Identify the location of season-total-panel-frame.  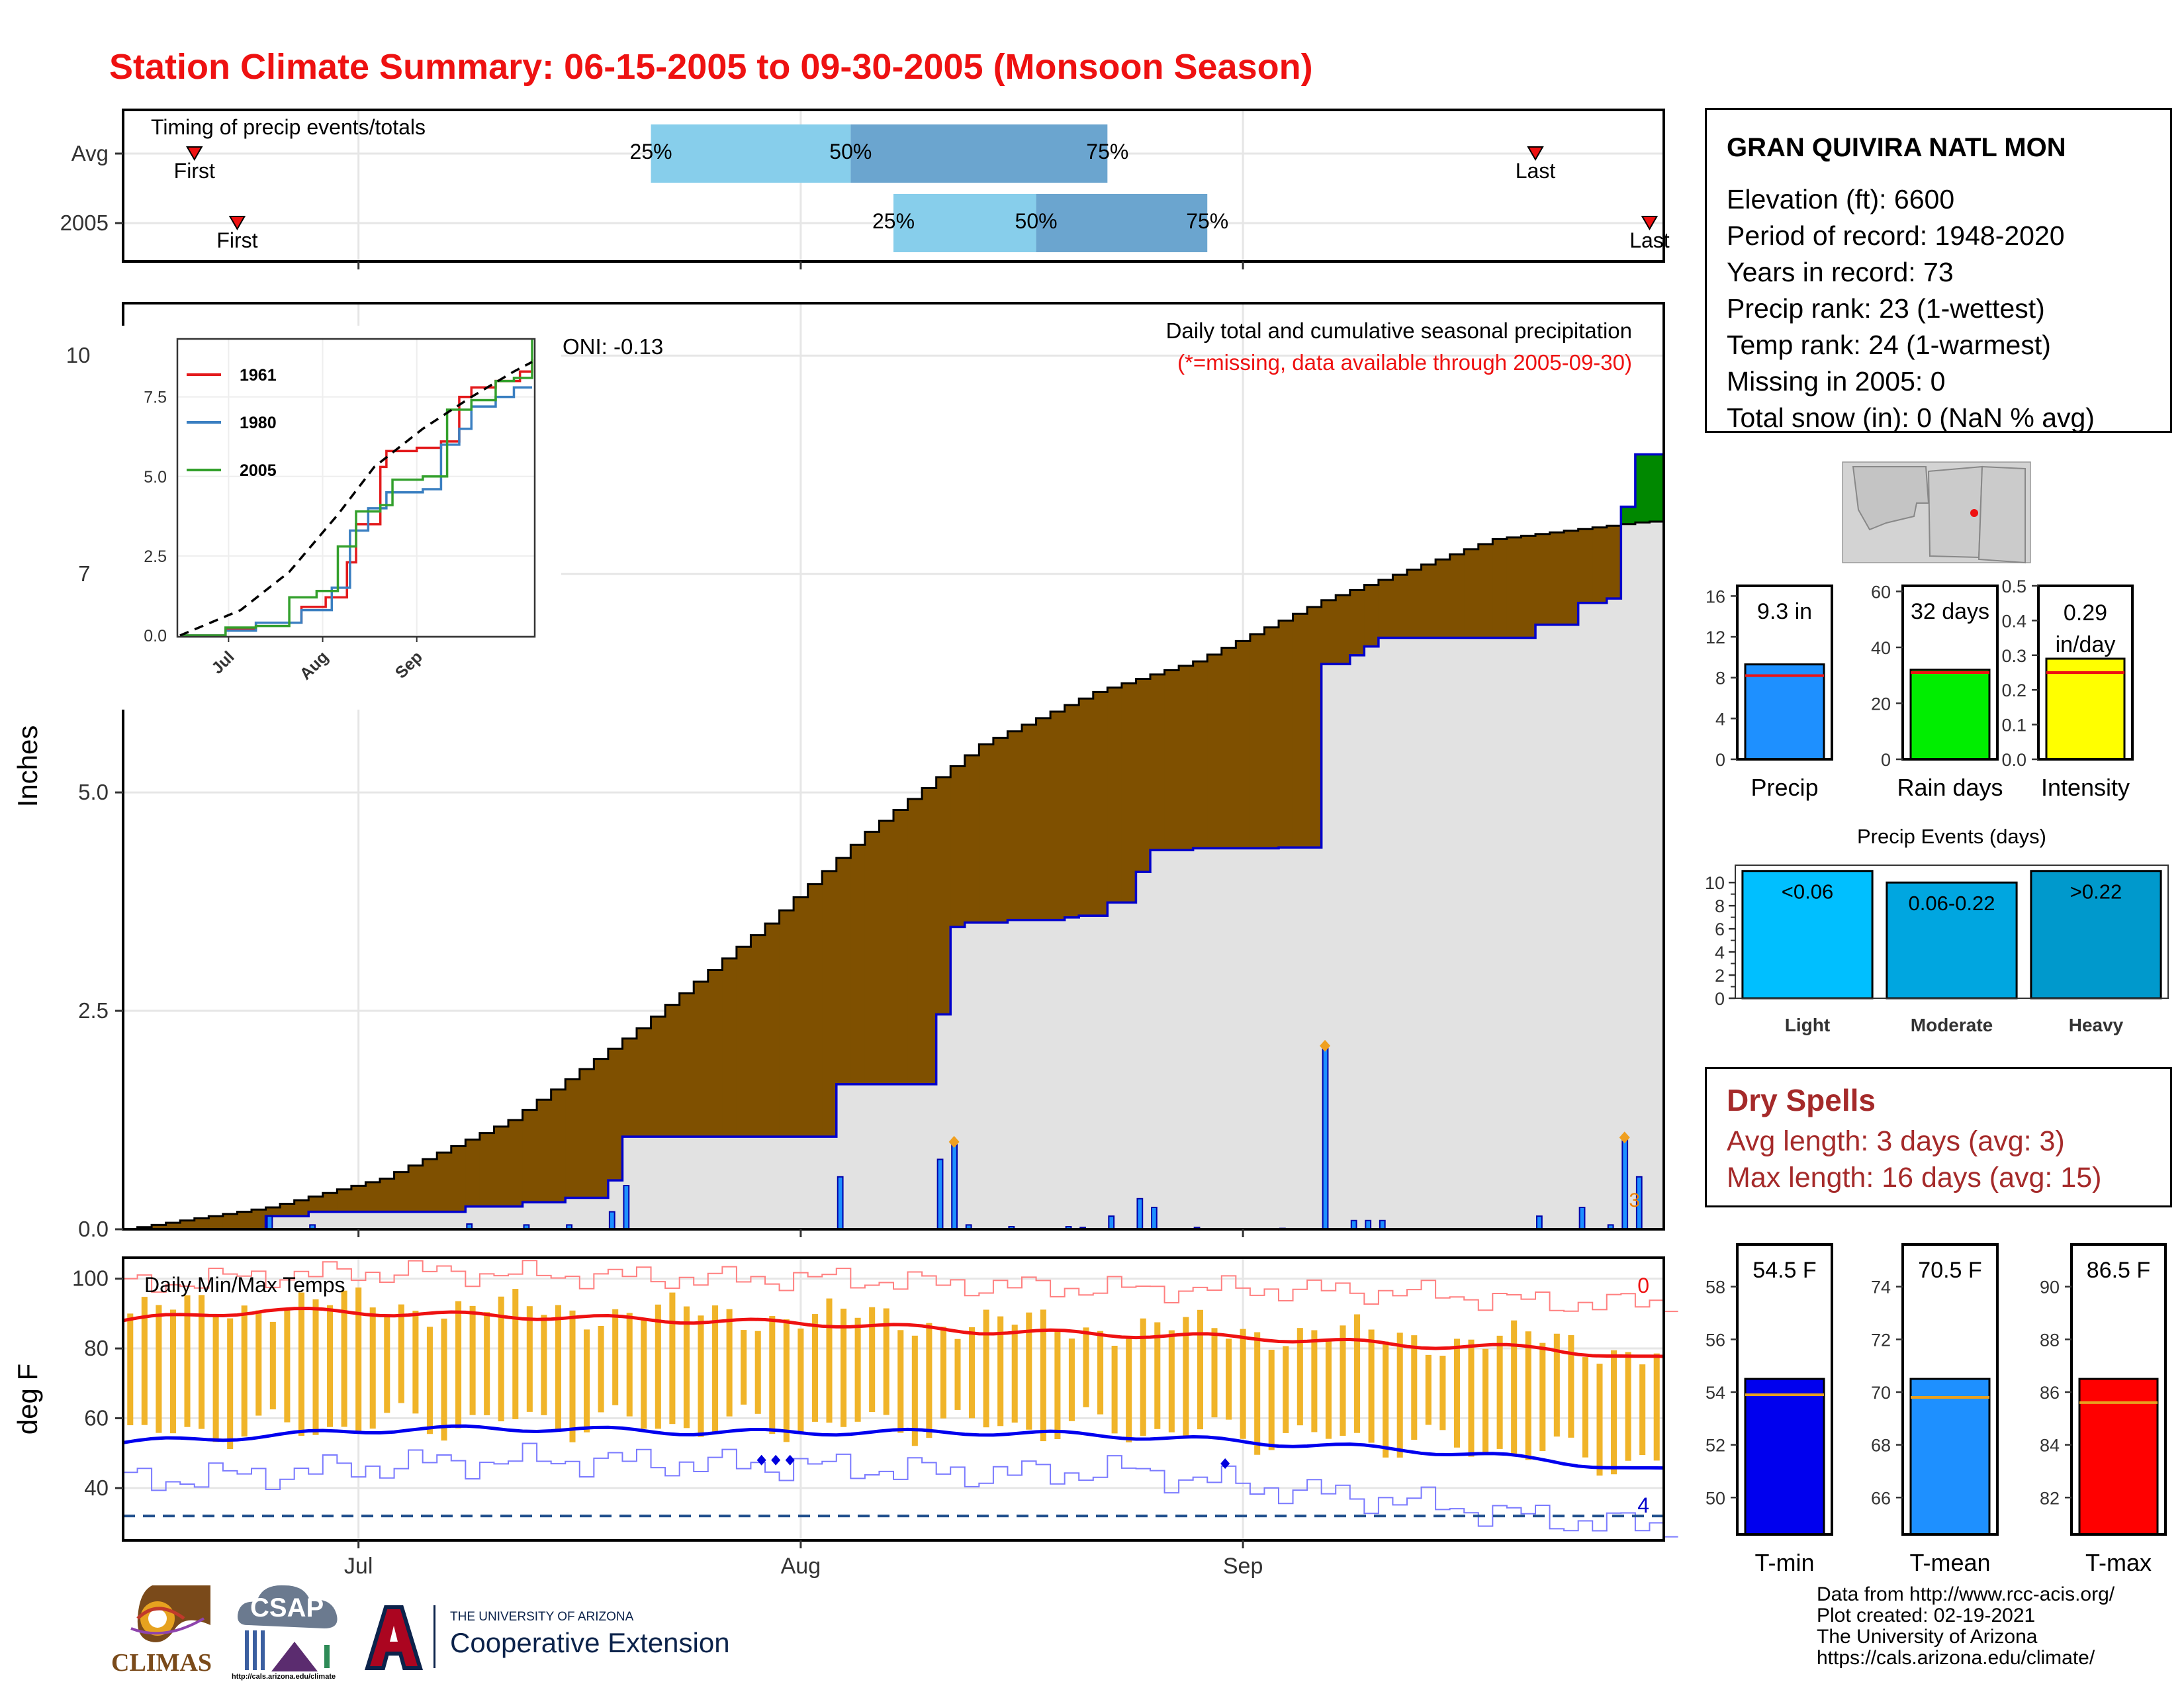
(1784, 673).